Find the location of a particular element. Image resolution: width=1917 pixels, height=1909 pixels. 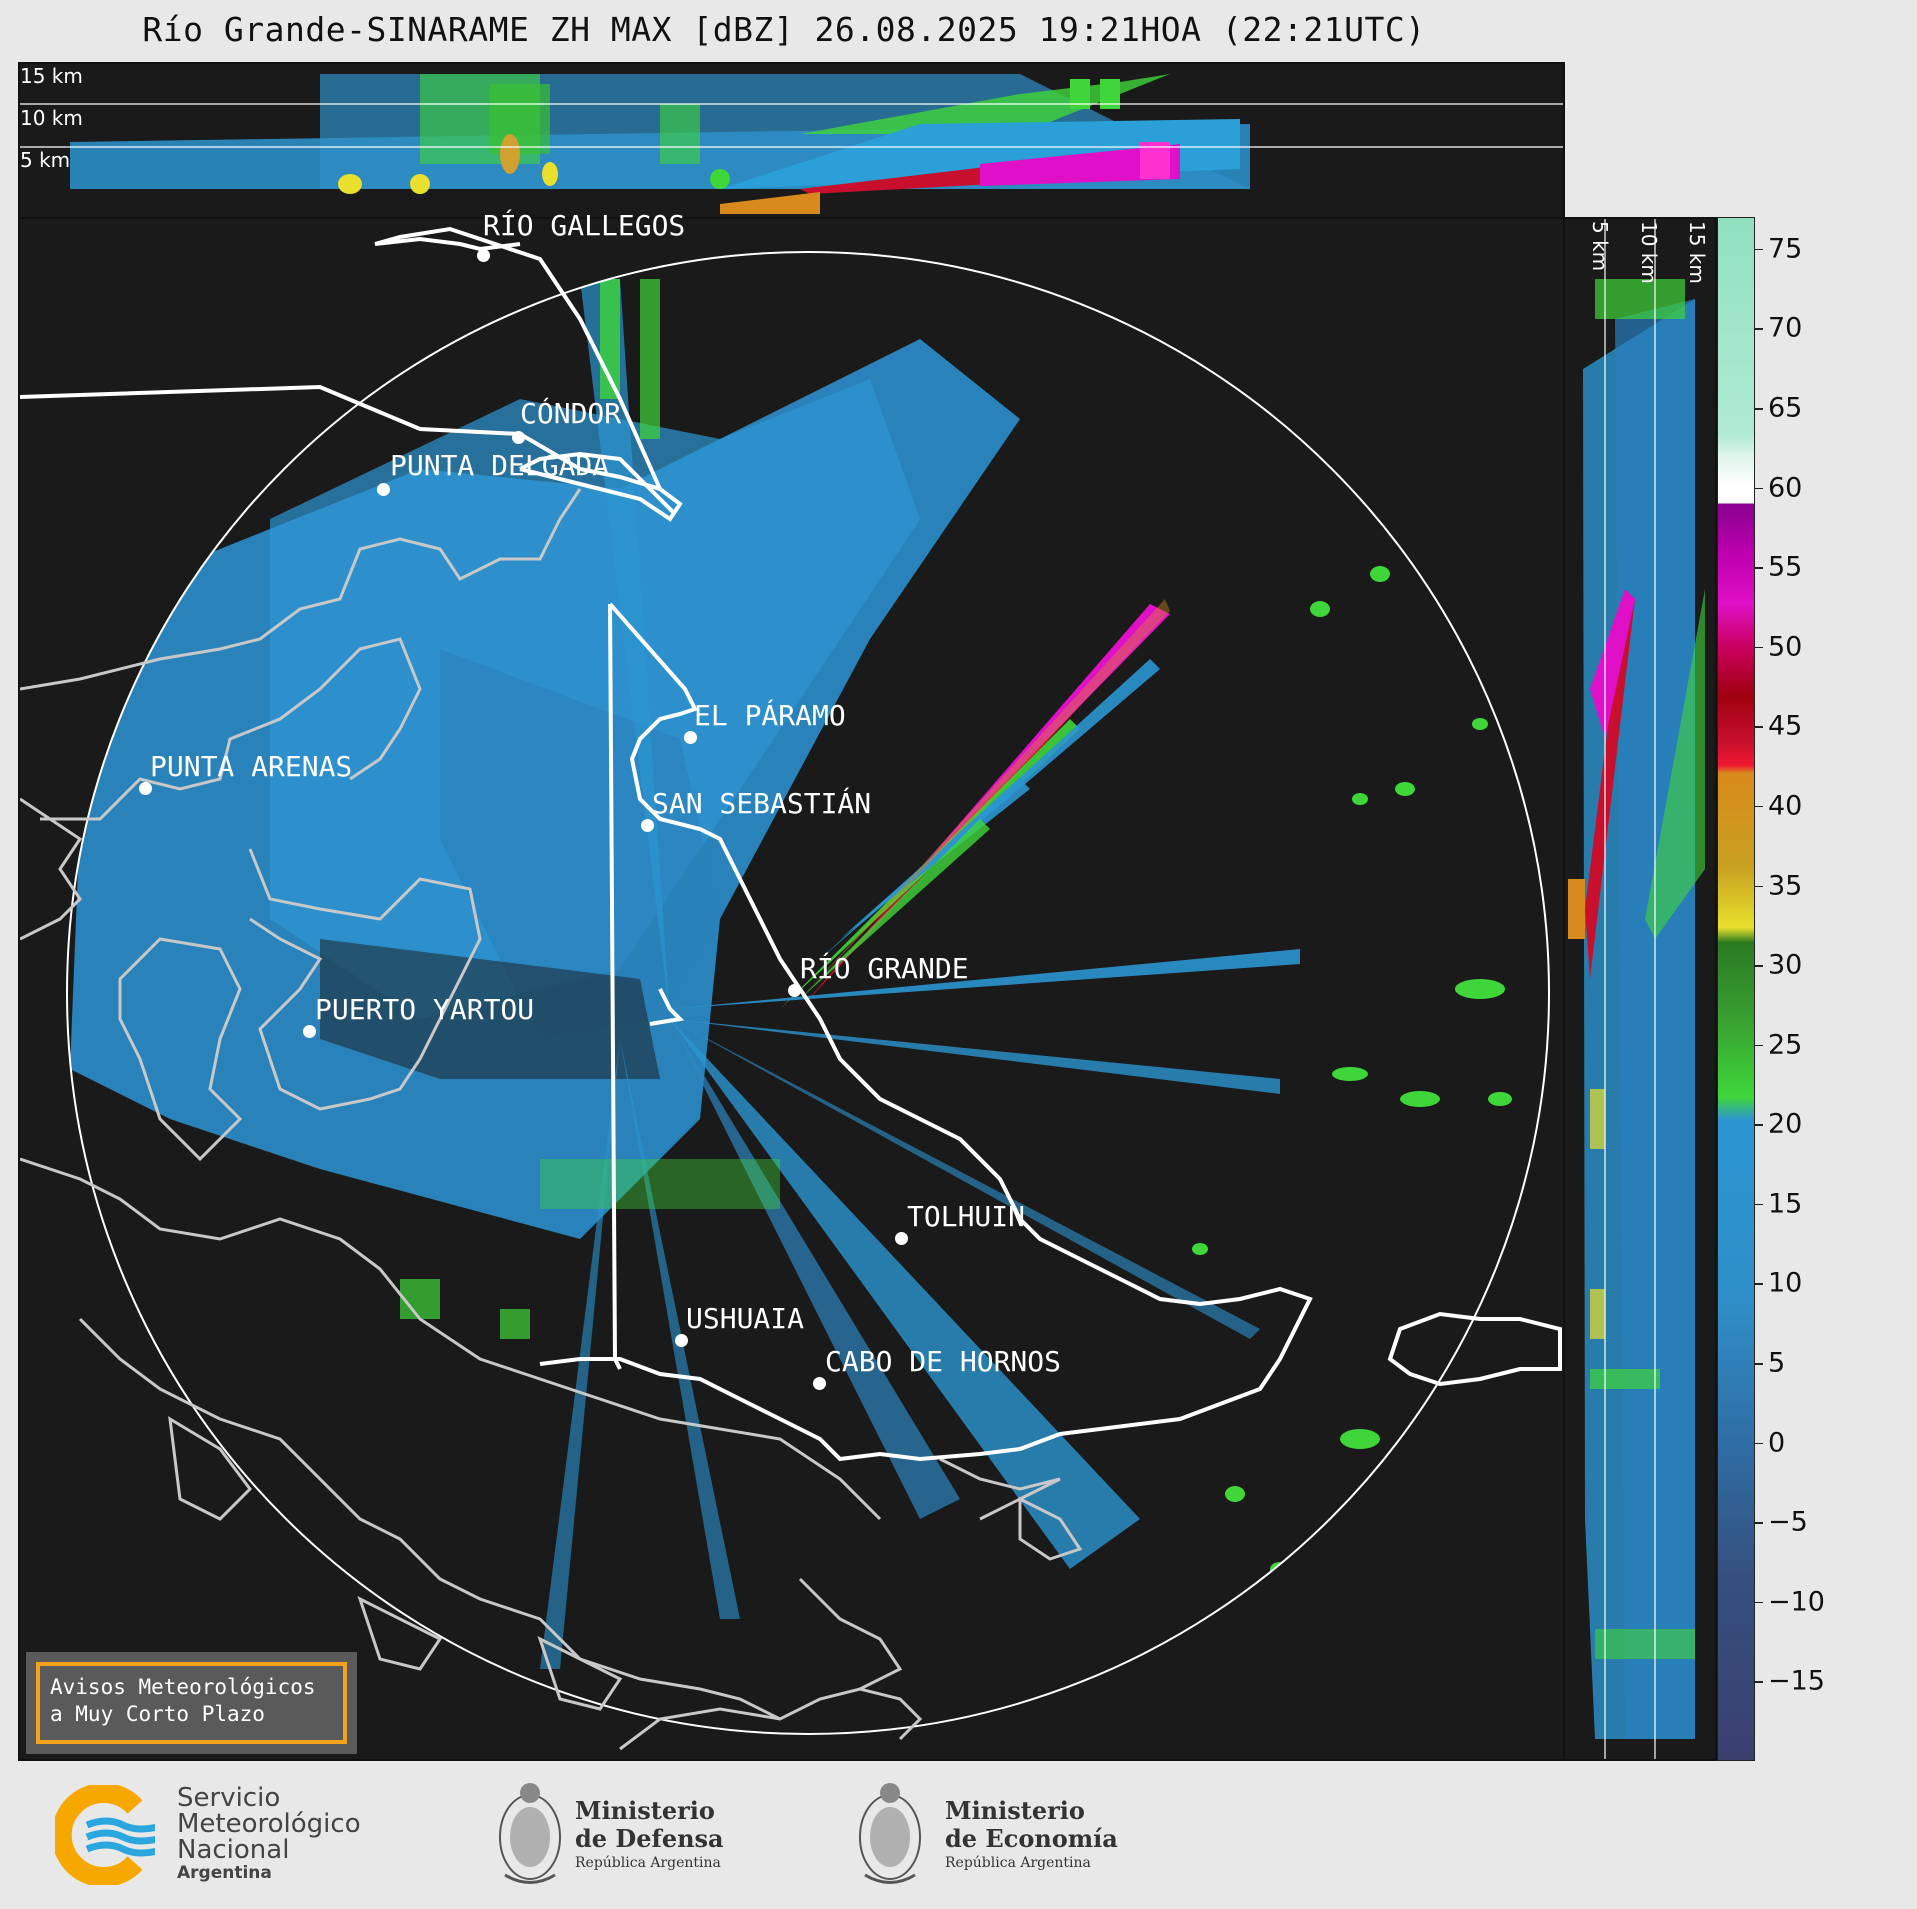

colorbar is located at coordinates (1736, 989).